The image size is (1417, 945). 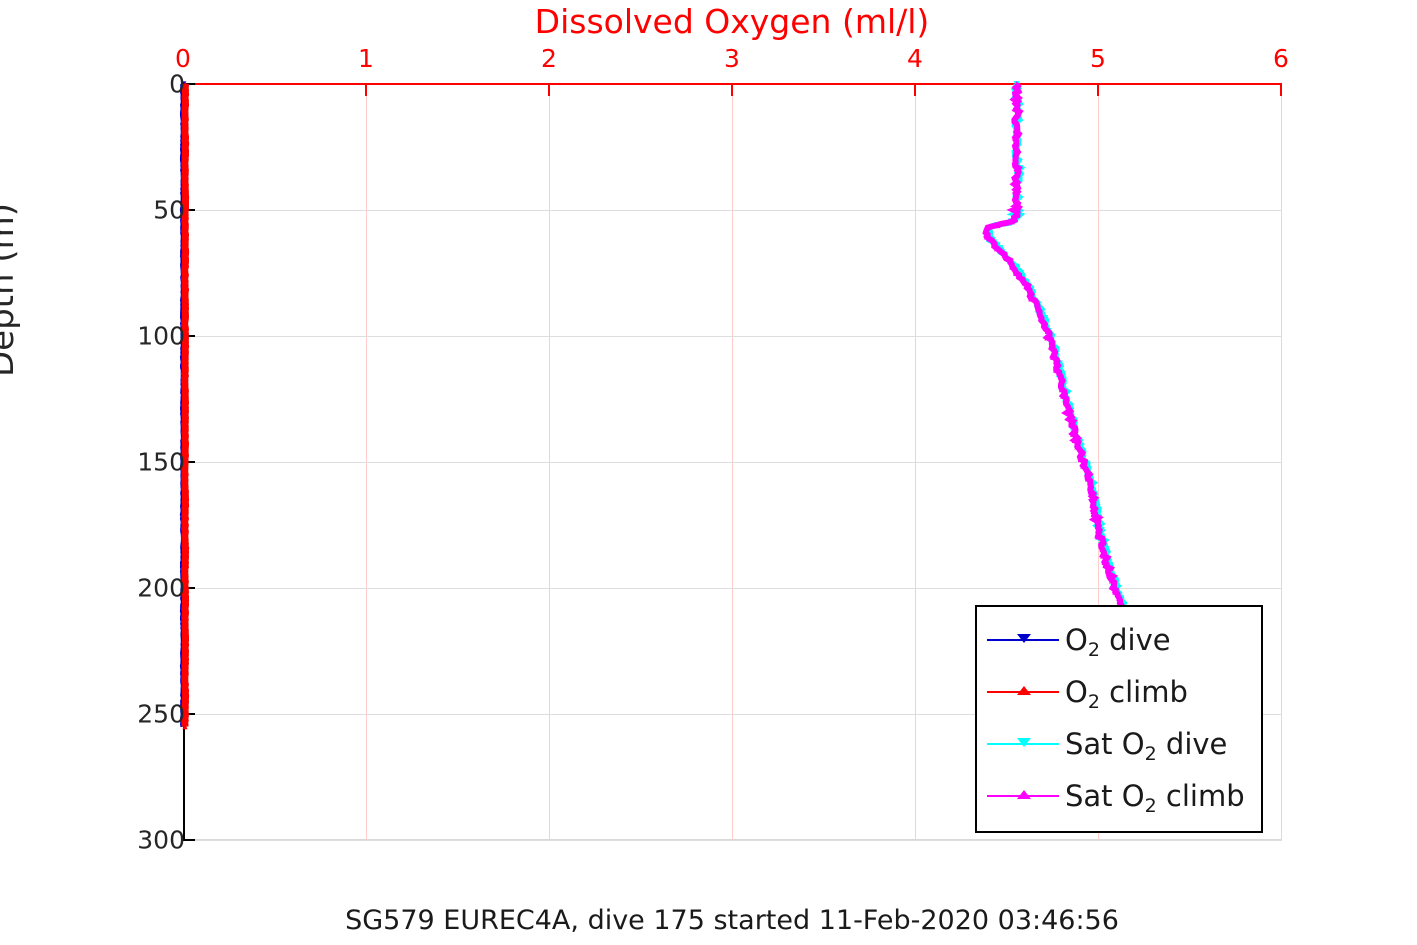 I want to click on legend-item-sat-o-2-climb: Sat O2 climb, so click(x=1119, y=796).